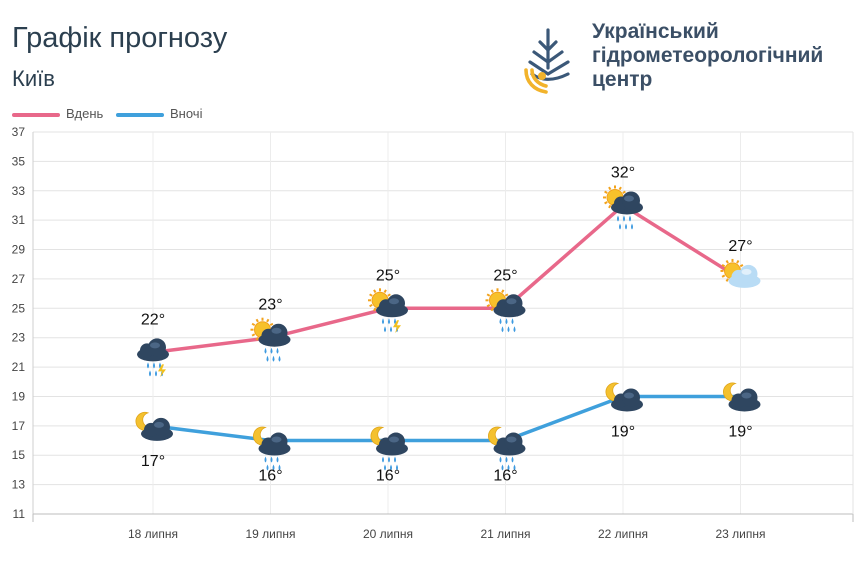  I want to click on y-tick-label: 19, so click(19, 396).